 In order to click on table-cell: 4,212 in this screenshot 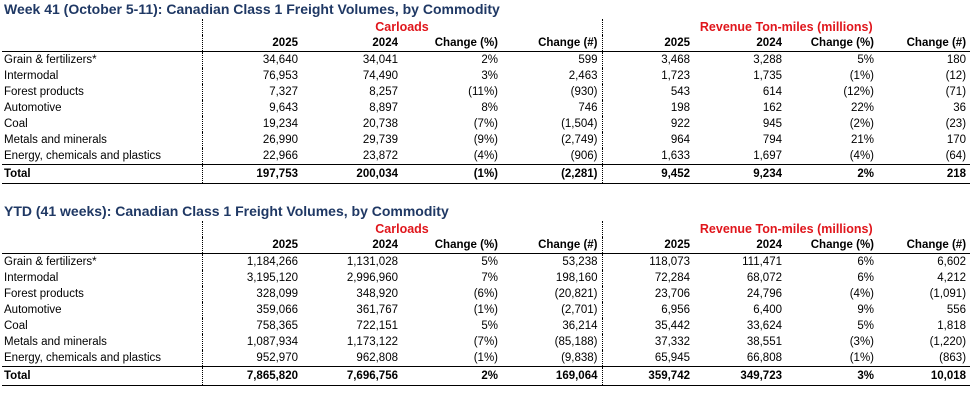, I will do `click(952, 278)`.